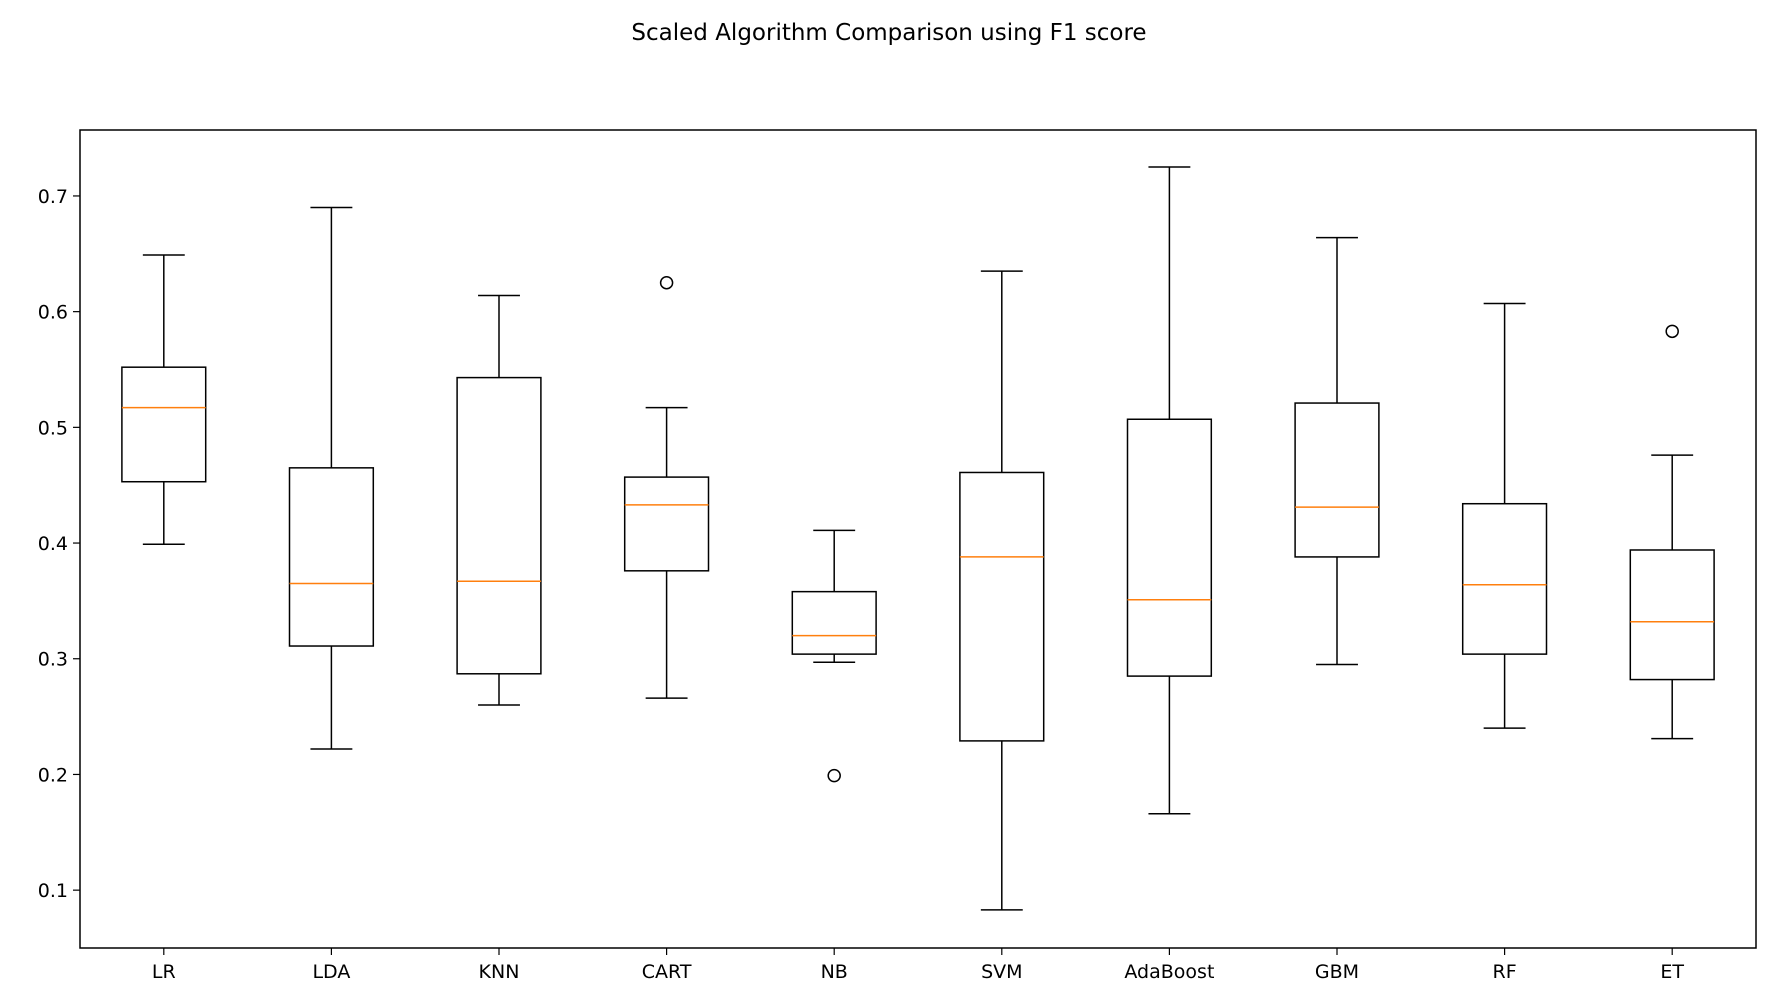 The width and height of the screenshot is (1792, 1002). What do you see at coordinates (1505, 972) in the screenshot?
I see `x-tick-label: RF` at bounding box center [1505, 972].